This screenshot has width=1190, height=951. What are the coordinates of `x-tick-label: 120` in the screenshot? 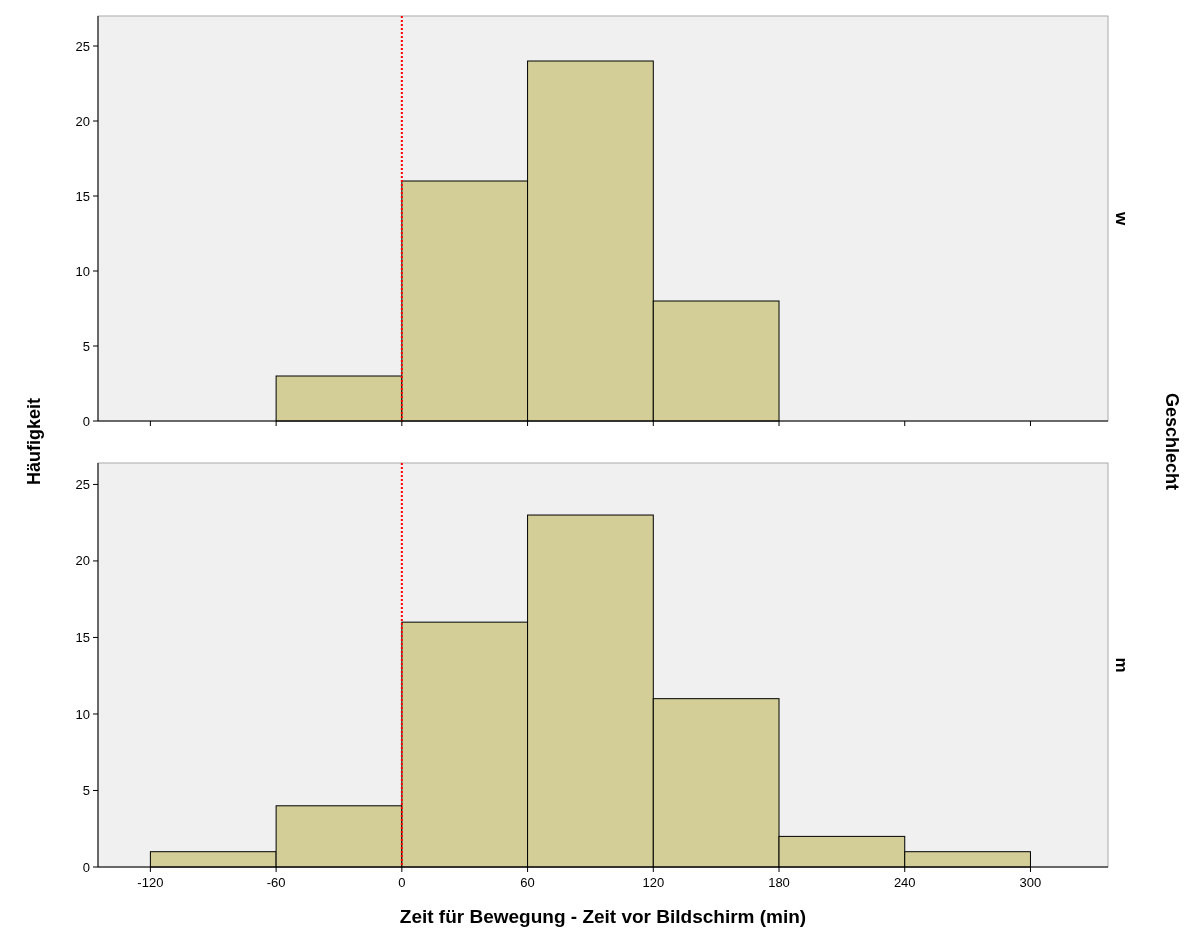 It's located at (653, 882).